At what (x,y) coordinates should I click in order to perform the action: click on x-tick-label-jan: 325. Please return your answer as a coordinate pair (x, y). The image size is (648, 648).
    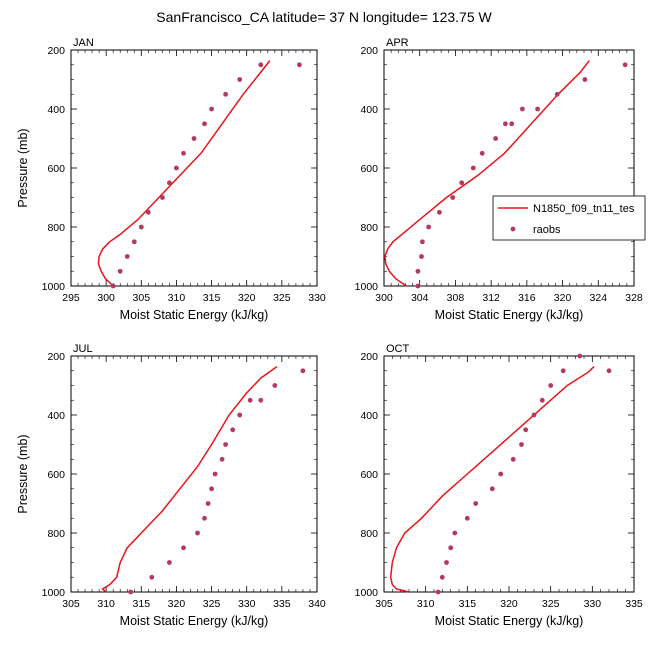
    Looking at the image, I should click on (282, 298).